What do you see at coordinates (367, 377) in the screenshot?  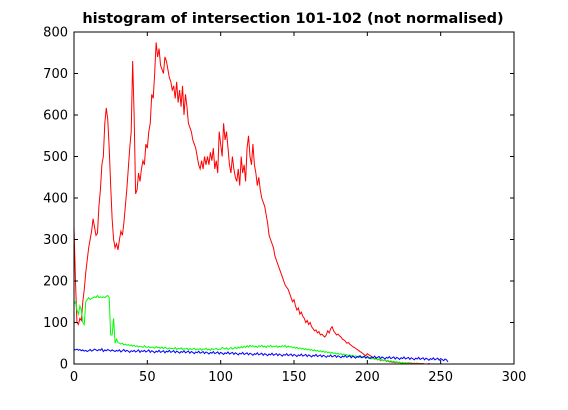 I see `x-tick-label: 200` at bounding box center [367, 377].